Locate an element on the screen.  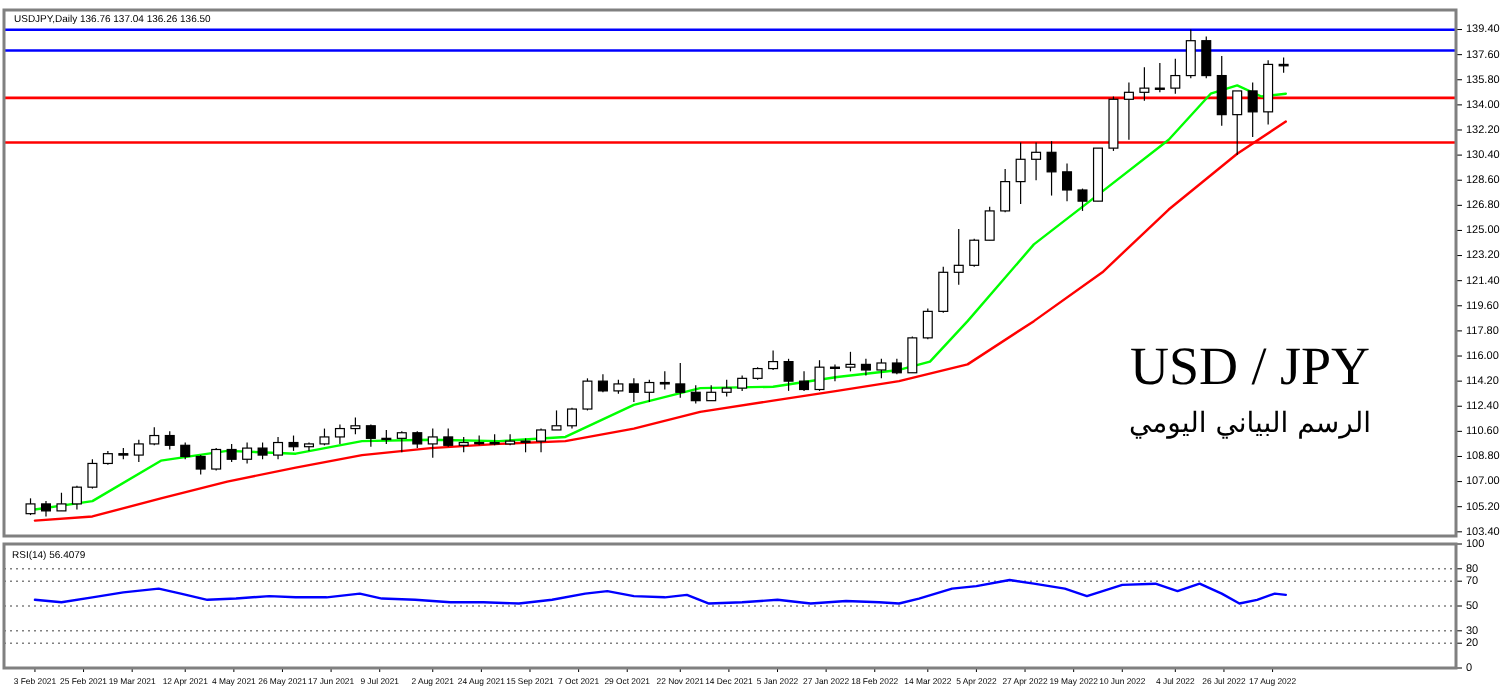
line-series is located at coordinates (660, 591).